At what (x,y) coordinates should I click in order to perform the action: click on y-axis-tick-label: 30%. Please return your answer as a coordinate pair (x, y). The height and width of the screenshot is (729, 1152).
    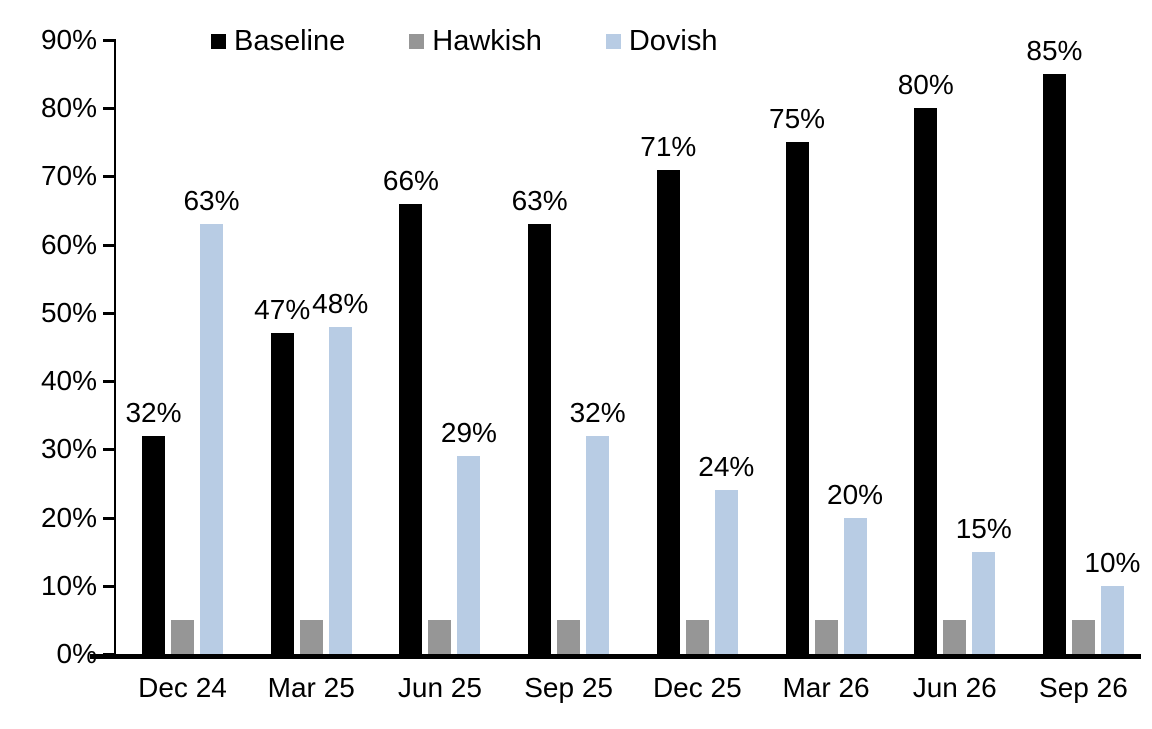
    Looking at the image, I should click on (68, 448).